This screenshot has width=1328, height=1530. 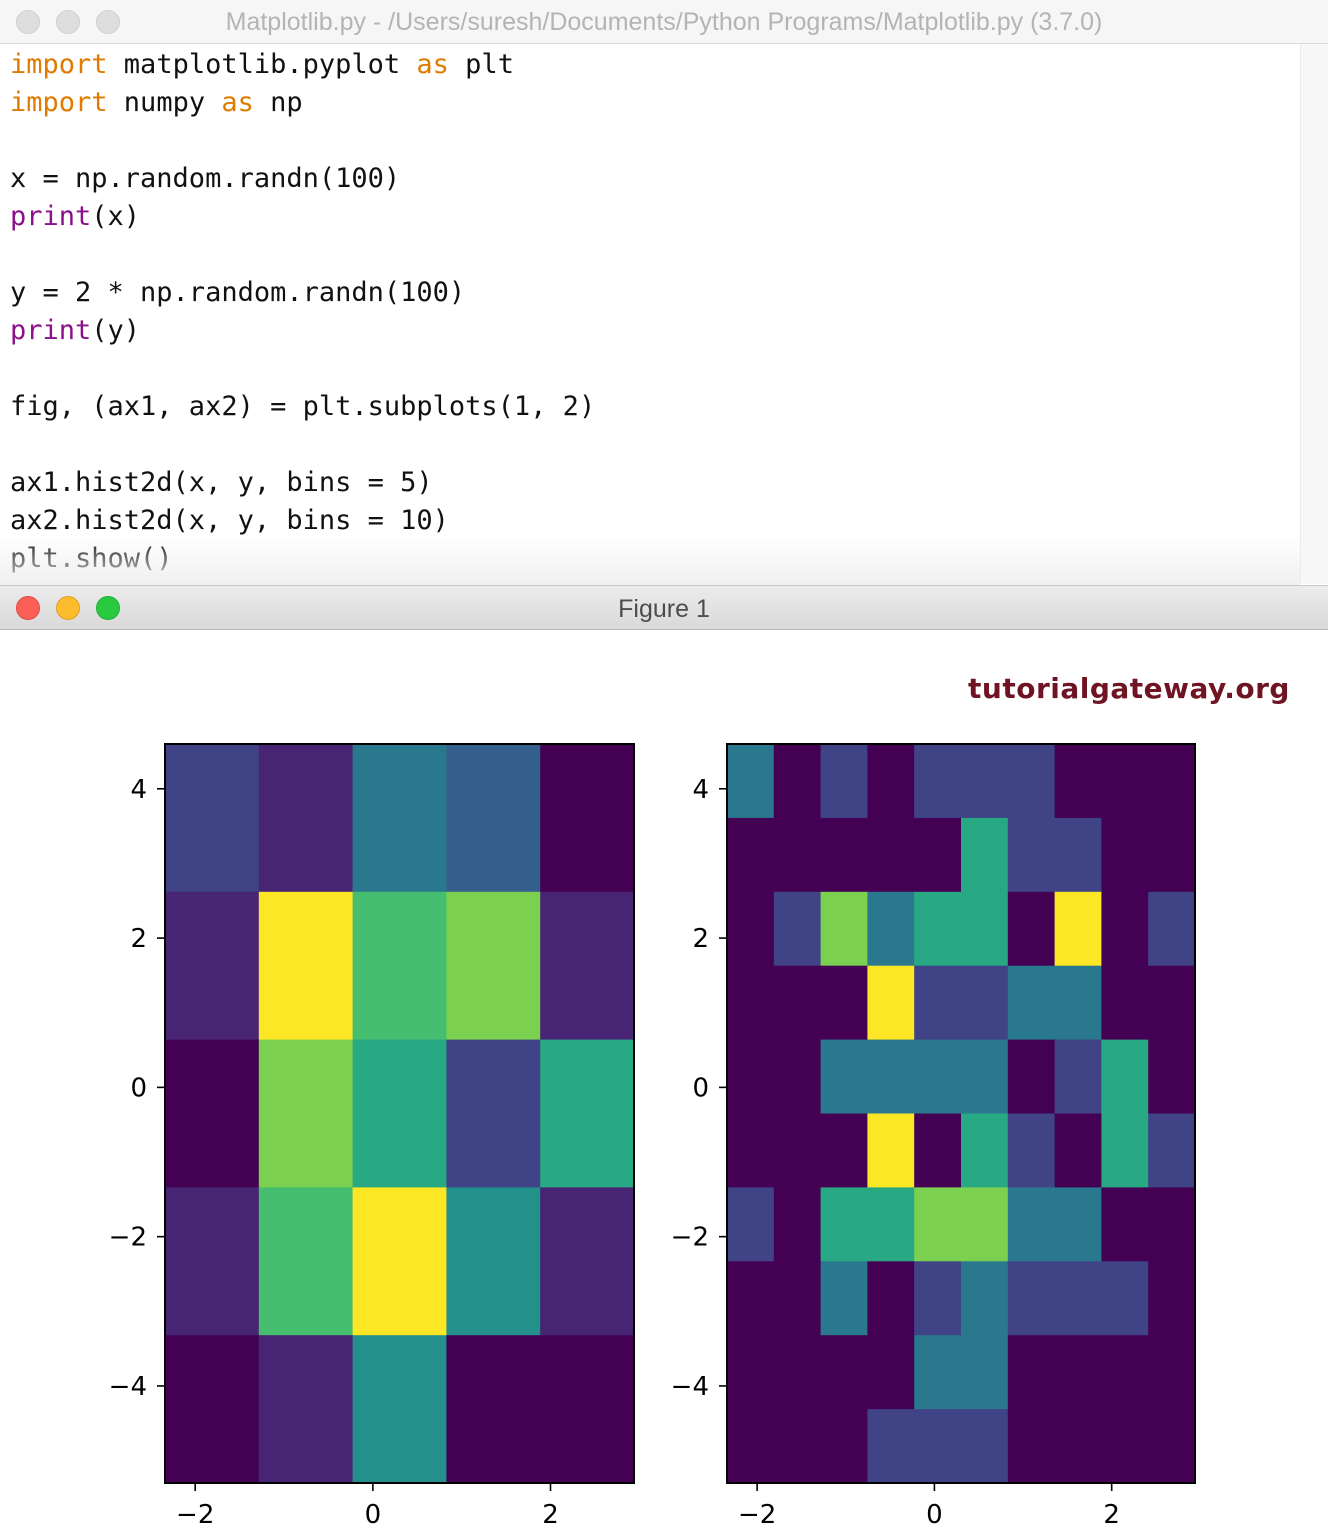 I want to click on code-token: ax2.hist2d(x, y, bins = 10), so click(x=229, y=520).